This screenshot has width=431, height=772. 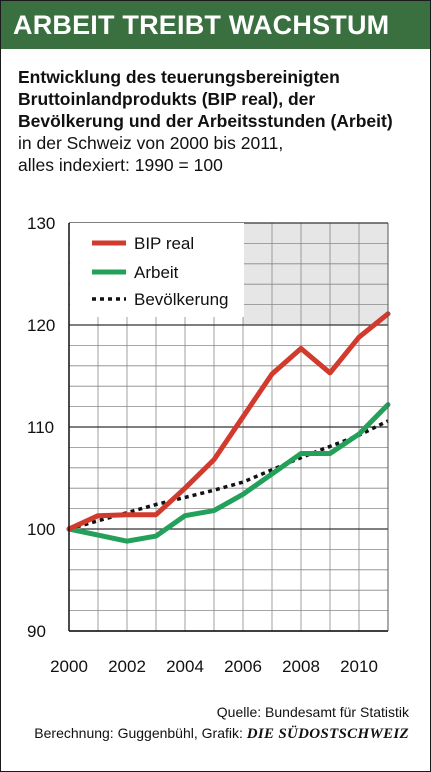 What do you see at coordinates (140, 733) in the screenshot?
I see `credit-text: Berechnung: Guggenbühl, Grafik:` at bounding box center [140, 733].